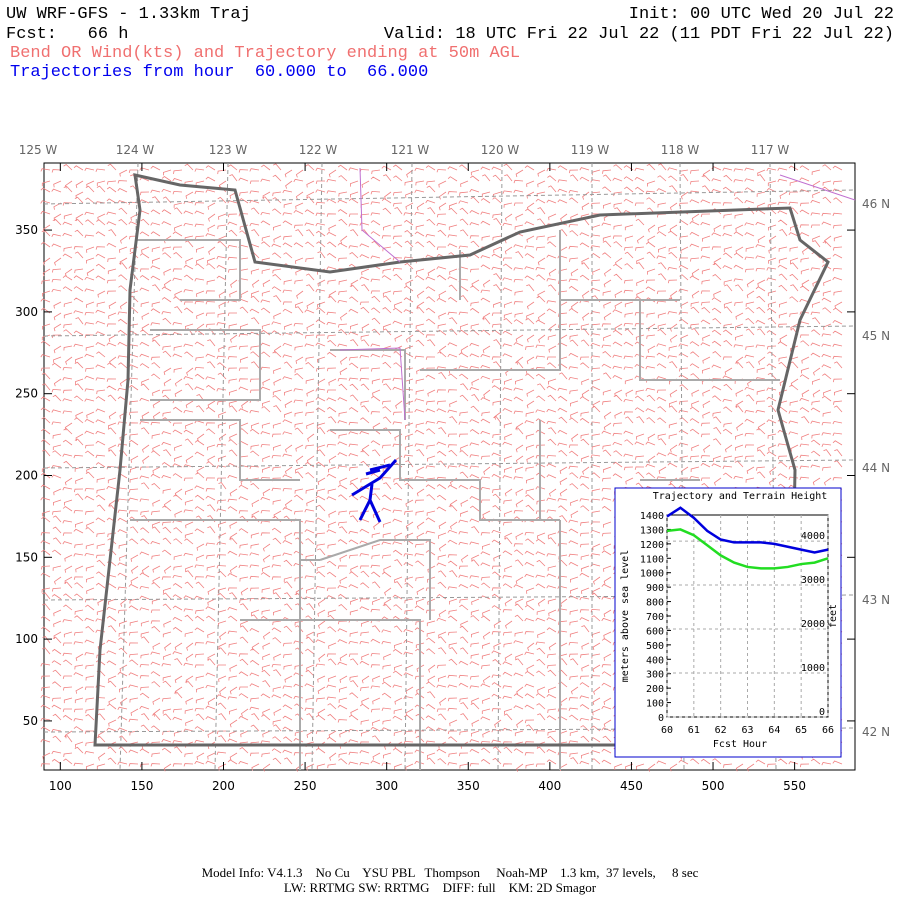 The height and width of the screenshot is (900, 900). Describe the element at coordinates (801, 730) in the screenshot. I see `x-tick-label: 65` at that location.